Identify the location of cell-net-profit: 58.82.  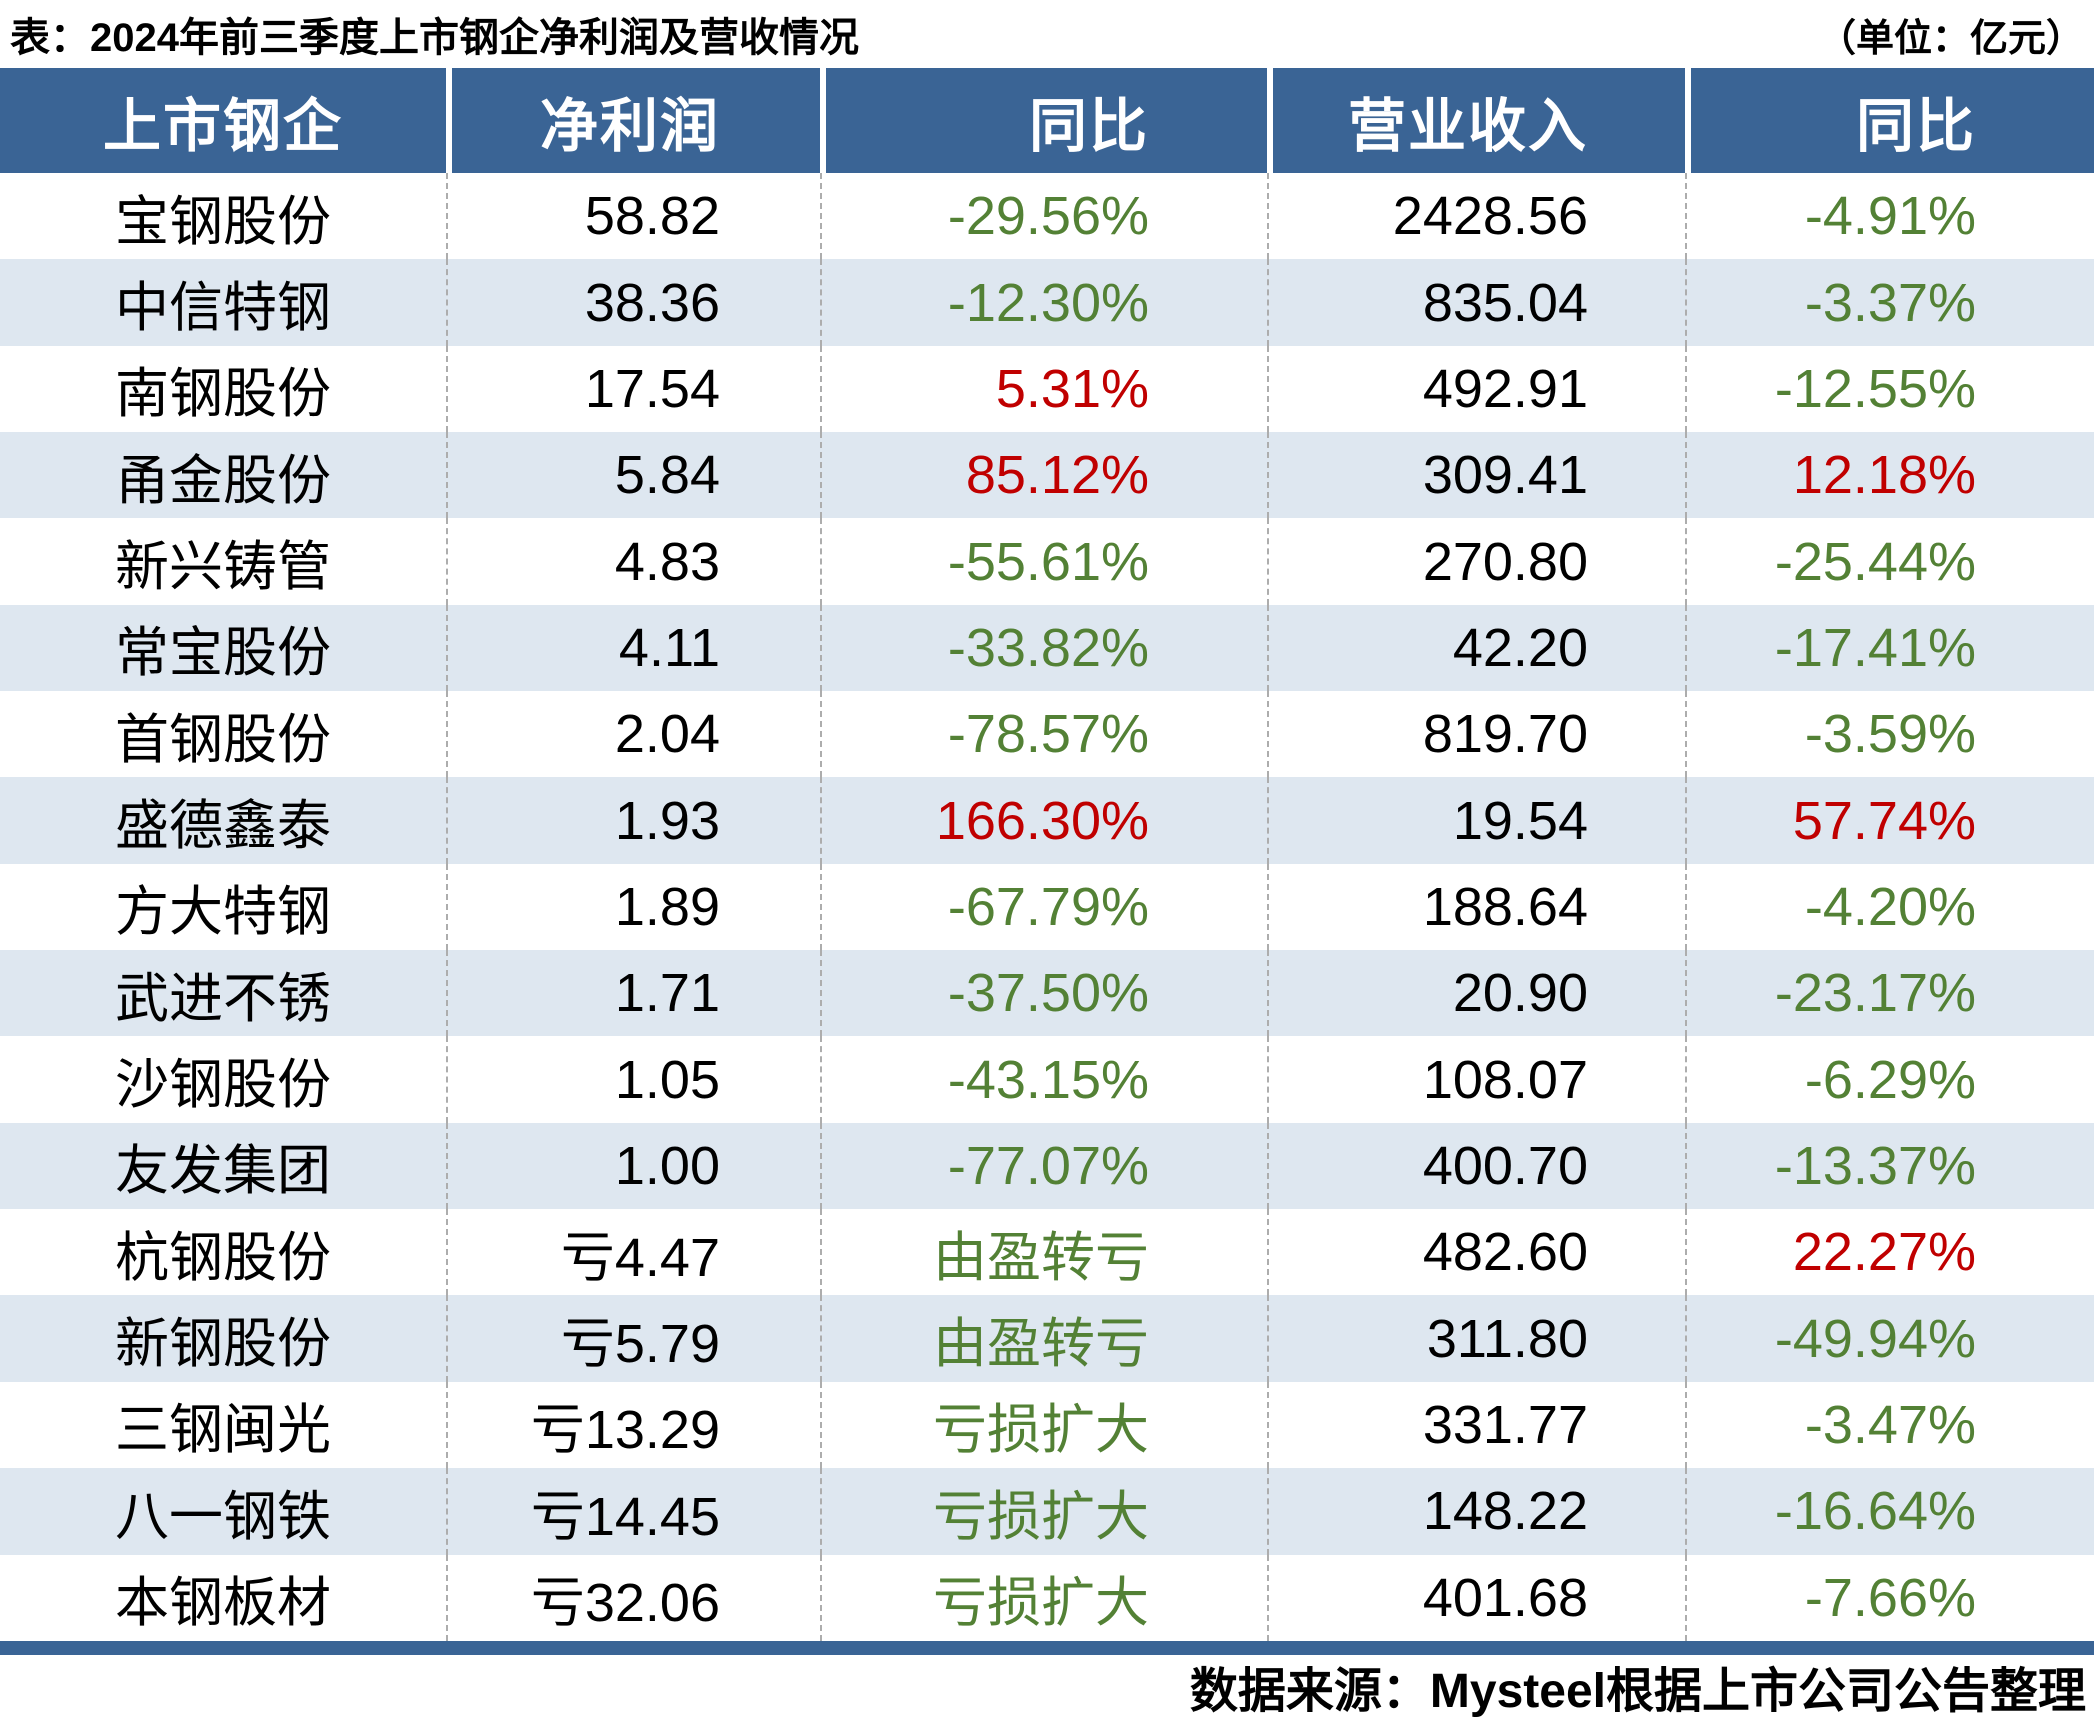
(633, 216).